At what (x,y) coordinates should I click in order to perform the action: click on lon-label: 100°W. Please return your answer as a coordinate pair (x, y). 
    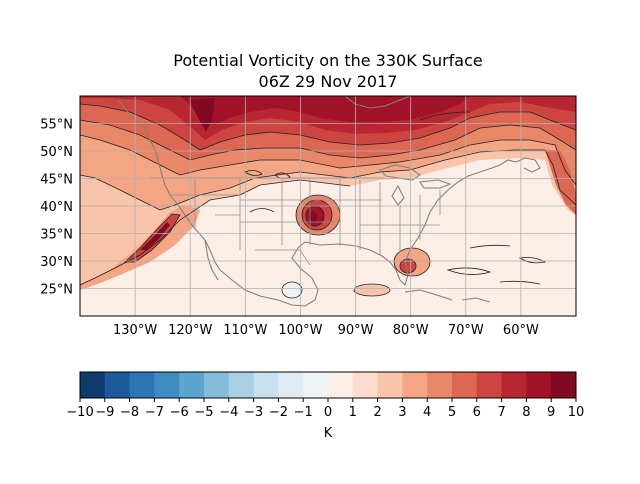
    Looking at the image, I should click on (300, 330).